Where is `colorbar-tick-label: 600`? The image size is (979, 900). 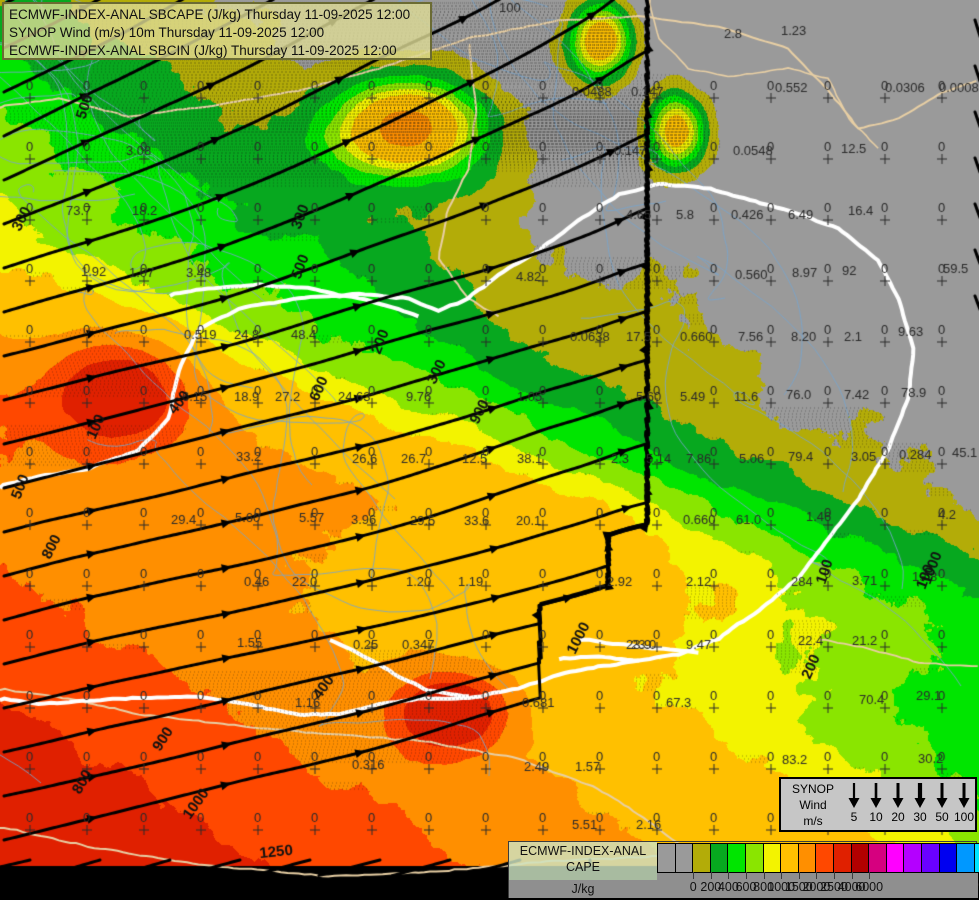
colorbar-tick-label: 600 is located at coordinates (746, 887).